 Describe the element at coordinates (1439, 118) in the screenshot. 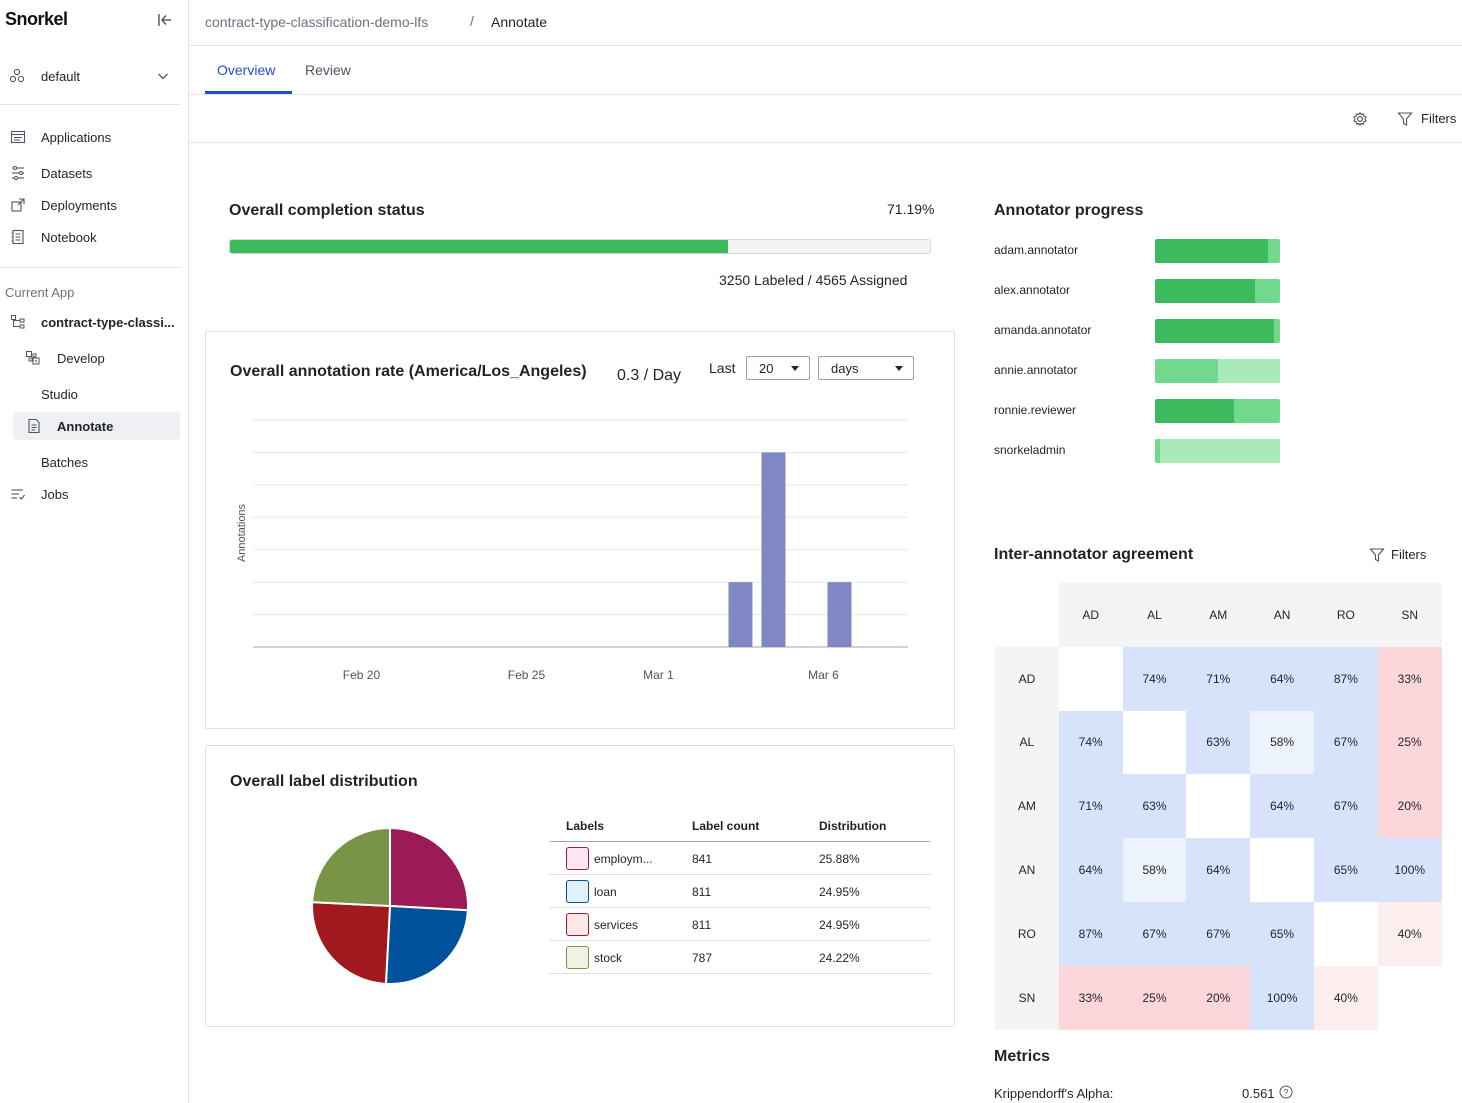

I see `filters-label: Filters` at that location.